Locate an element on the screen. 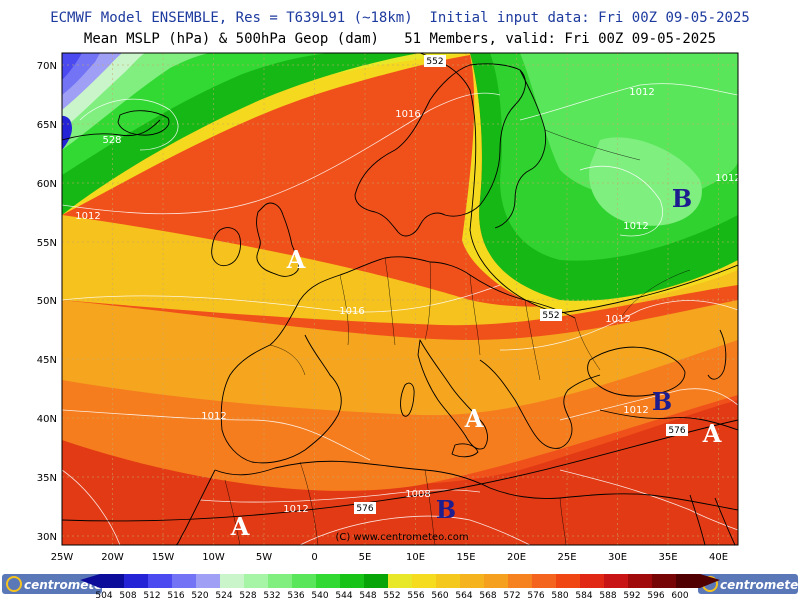 This screenshot has height=600, width=800. lon-label: 25E is located at coordinates (566, 557).